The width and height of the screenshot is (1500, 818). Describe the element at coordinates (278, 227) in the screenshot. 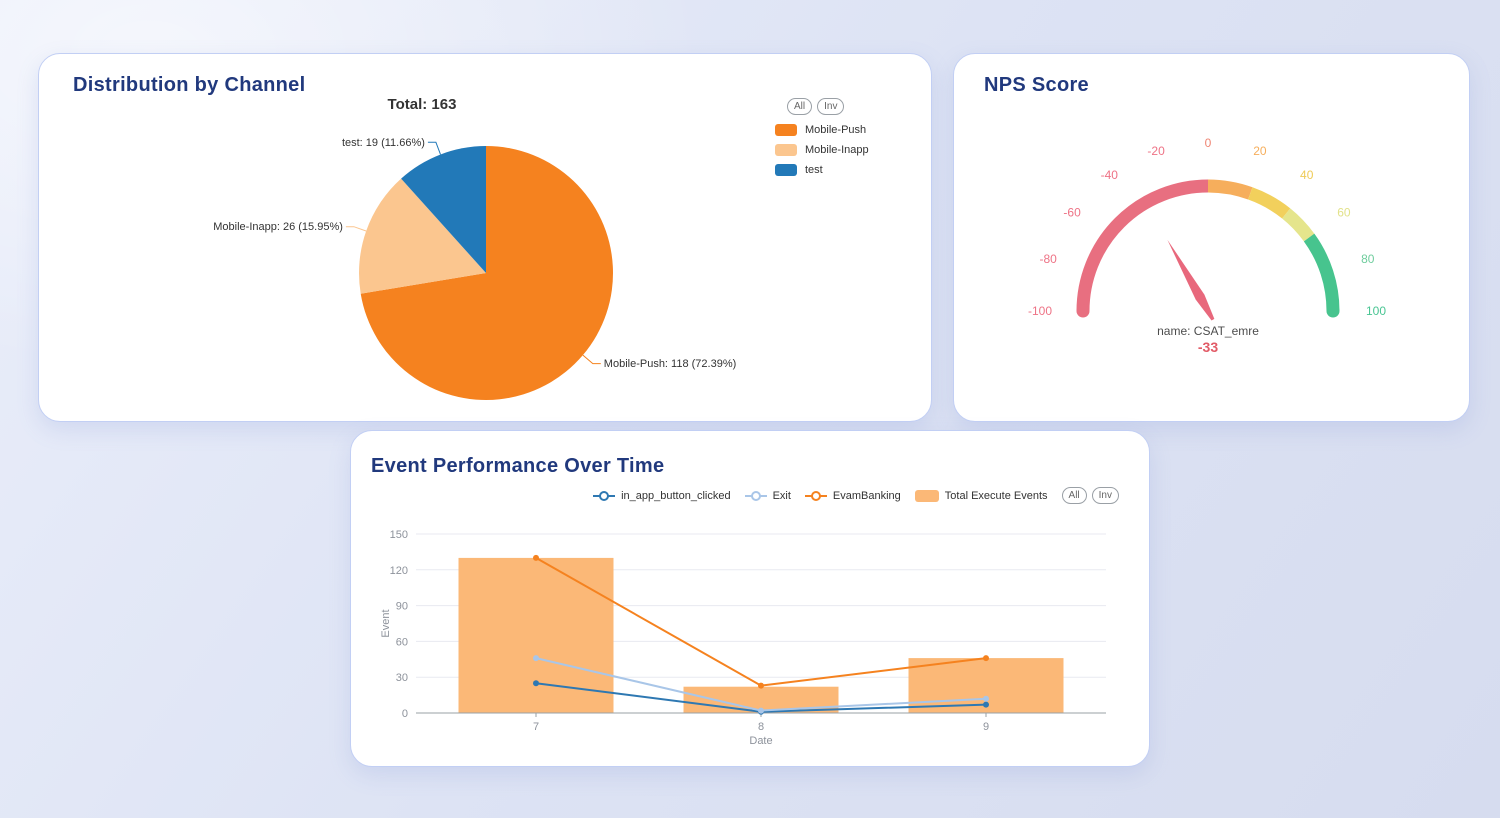

I see `pie-slice-callout-Mobile-Inapp: Mobile-Inapp: 26 (15.95%)` at that location.